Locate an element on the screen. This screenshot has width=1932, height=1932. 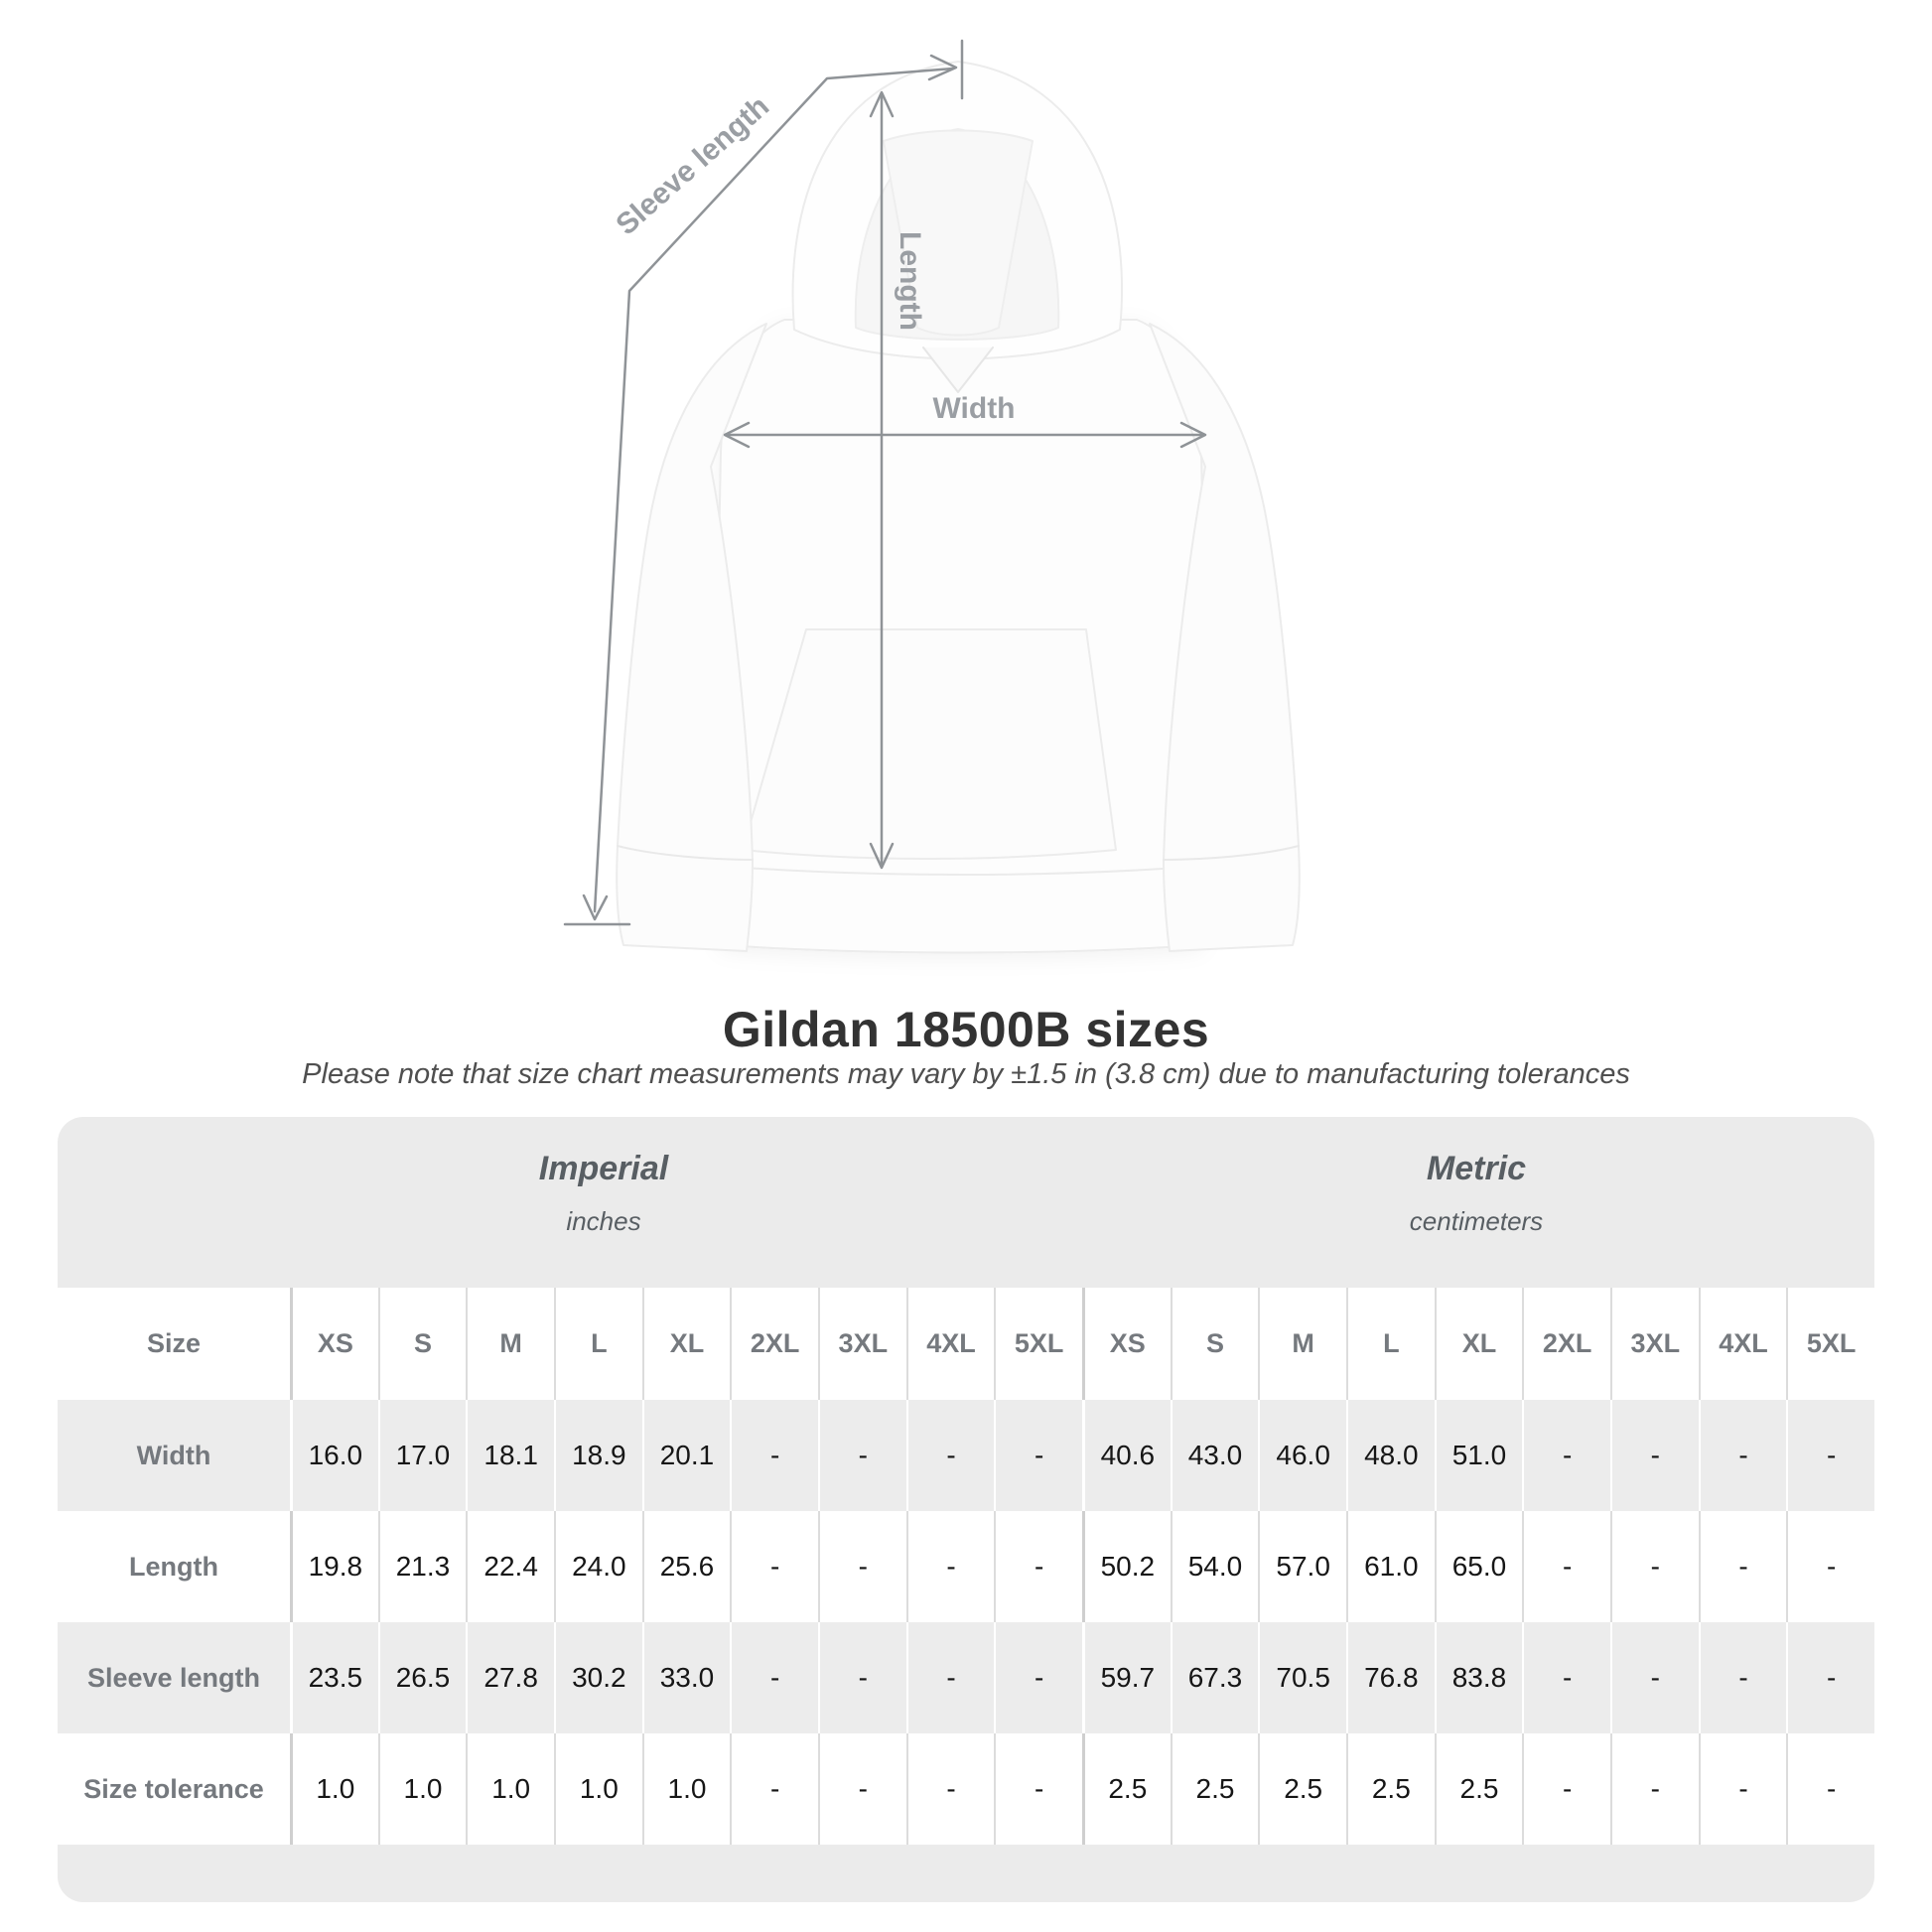
hoodie-pocket is located at coordinates (930, 744).